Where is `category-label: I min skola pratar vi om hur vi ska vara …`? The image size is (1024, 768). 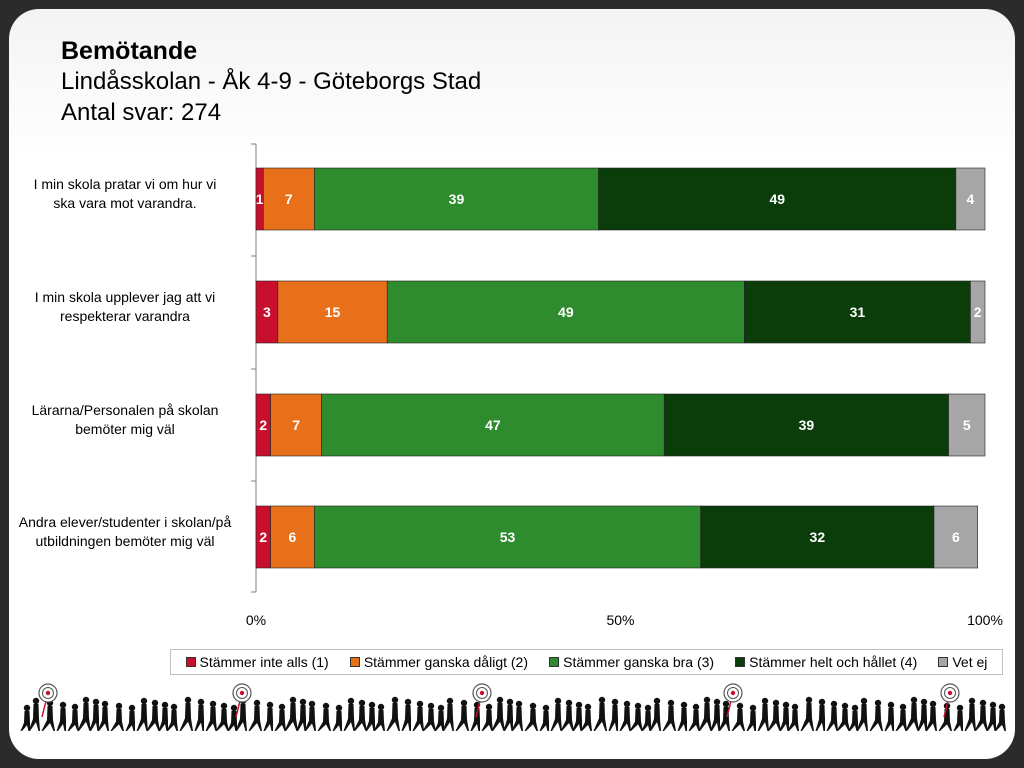
category-label: I min skola pratar vi om hur vi ska vara … is located at coordinates (125, 193).